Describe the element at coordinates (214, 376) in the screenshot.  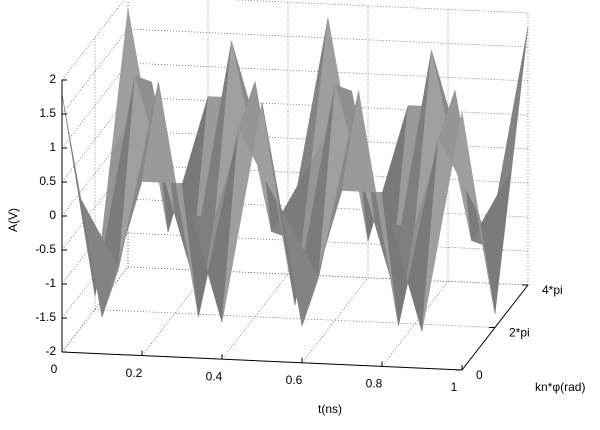
I see `x-tick-label: 0.4` at that location.